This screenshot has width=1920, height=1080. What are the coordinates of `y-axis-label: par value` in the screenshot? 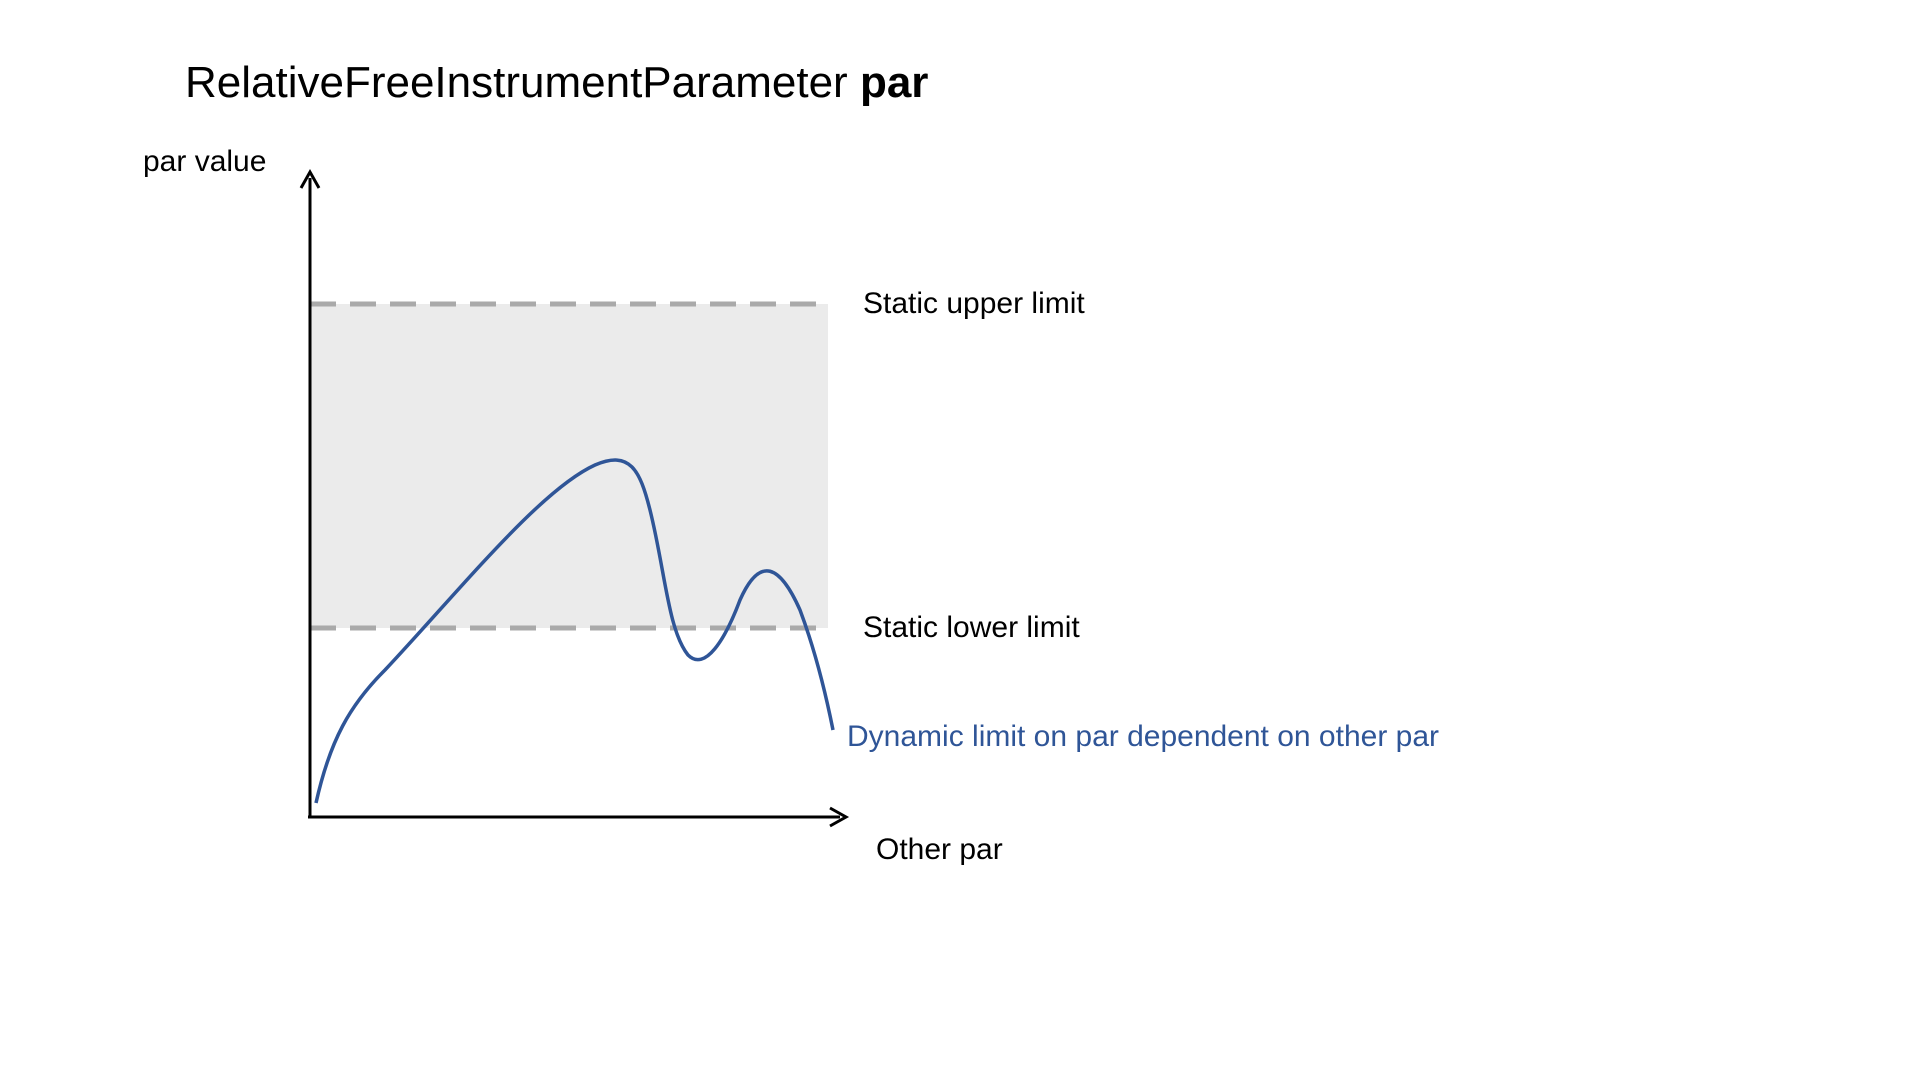 It's located at (205, 161).